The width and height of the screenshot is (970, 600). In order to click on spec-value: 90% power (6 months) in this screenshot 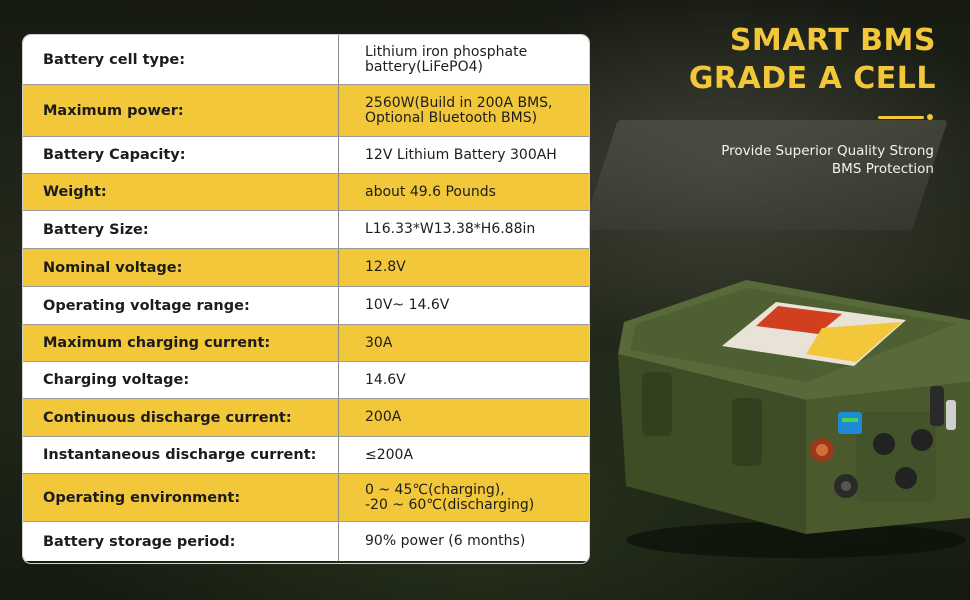, I will do `click(445, 541)`.